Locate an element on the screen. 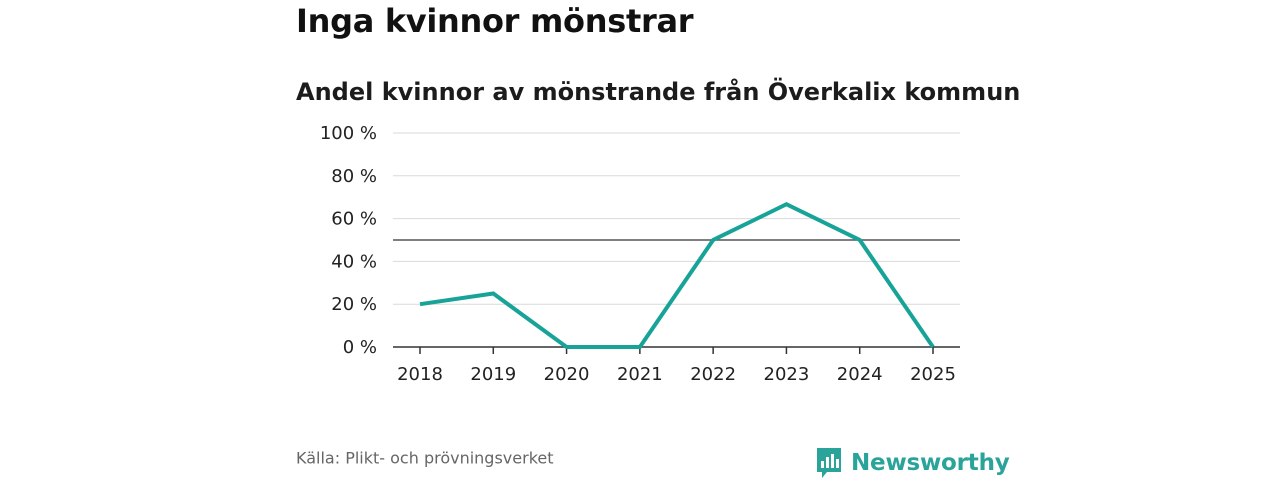  x-tick-label: 2018 is located at coordinates (420, 374).